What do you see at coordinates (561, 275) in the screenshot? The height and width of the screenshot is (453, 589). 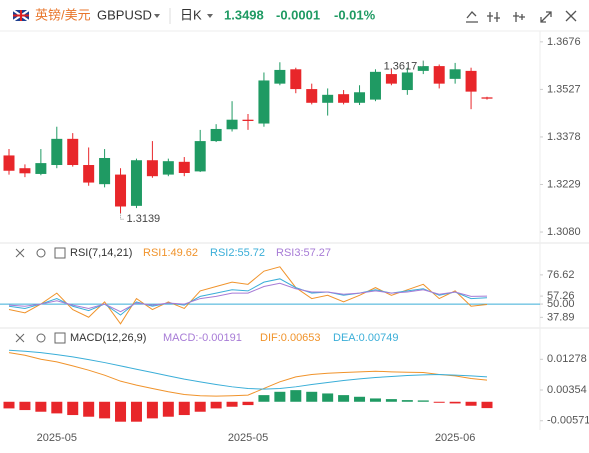 I see `y-tick-label: 76.62` at bounding box center [561, 275].